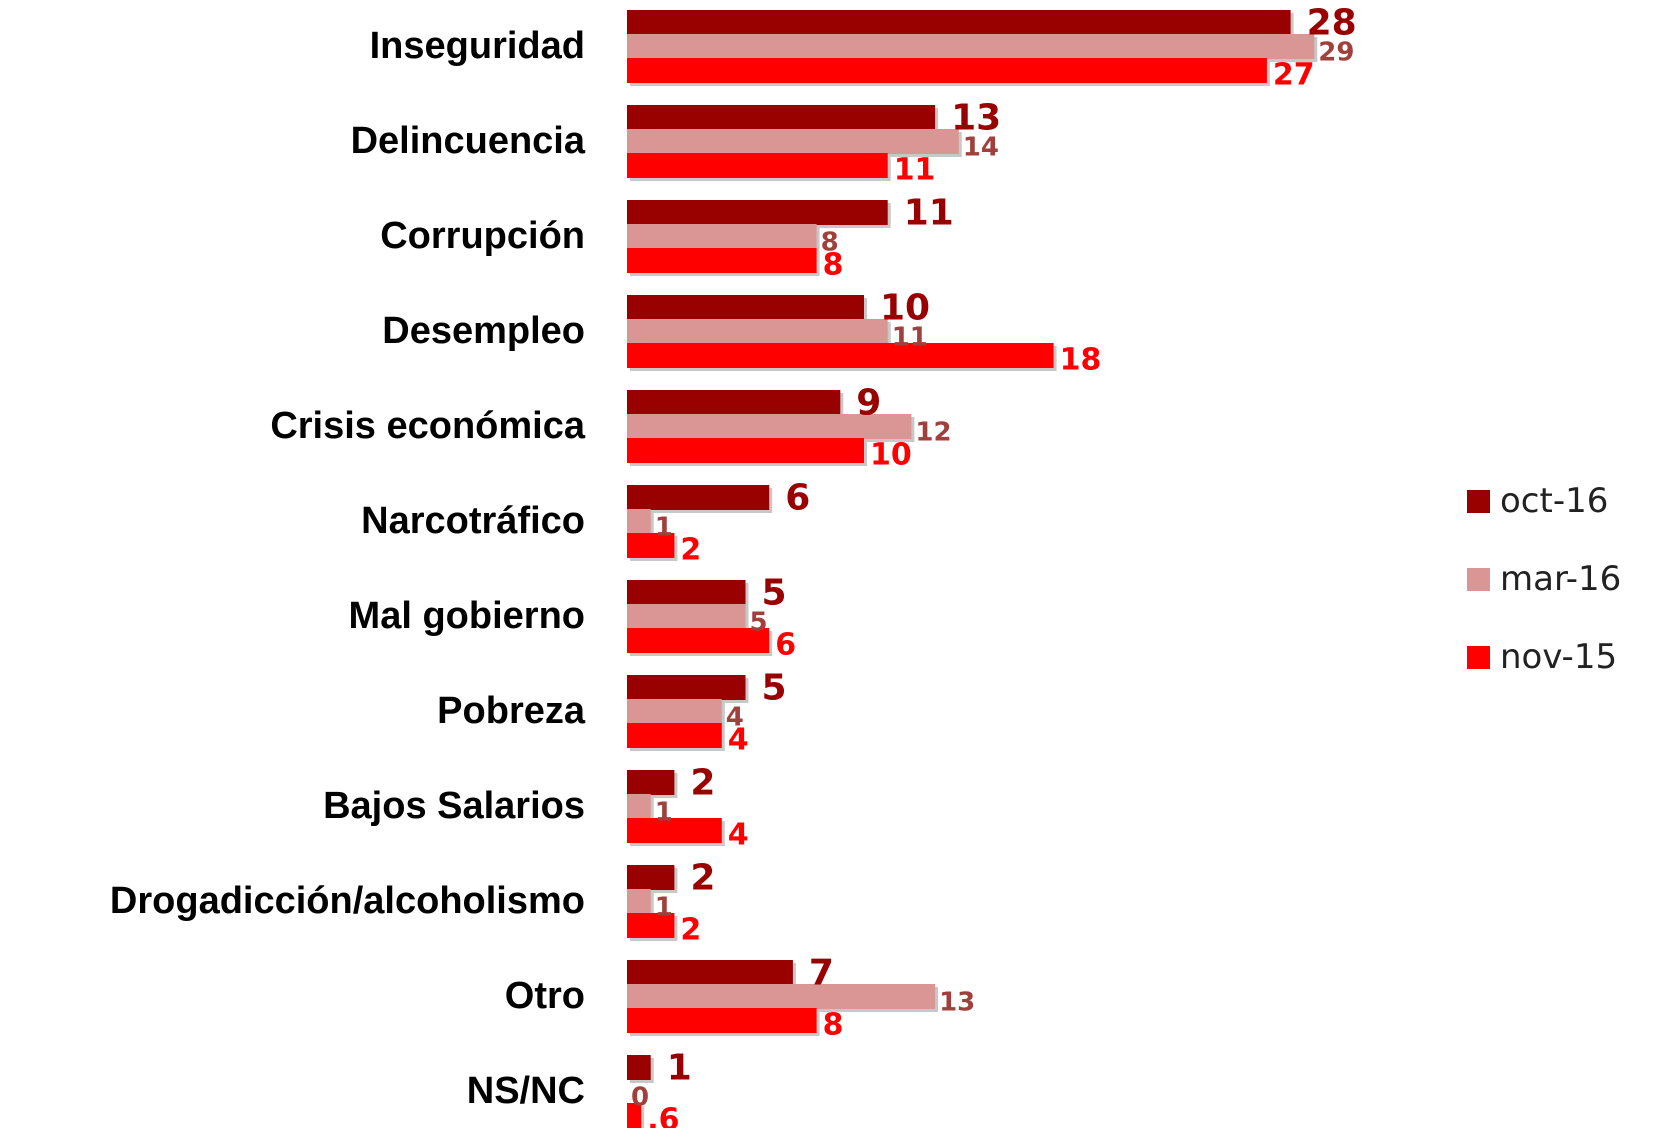  I want to click on value-label-nov-15: 6, so click(785, 645).